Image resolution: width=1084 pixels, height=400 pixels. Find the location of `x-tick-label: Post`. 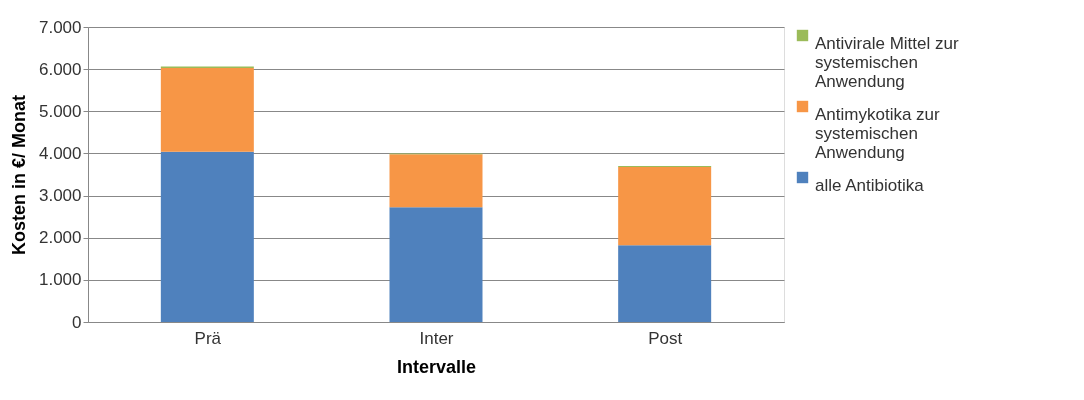

x-tick-label: Post is located at coordinates (665, 338).